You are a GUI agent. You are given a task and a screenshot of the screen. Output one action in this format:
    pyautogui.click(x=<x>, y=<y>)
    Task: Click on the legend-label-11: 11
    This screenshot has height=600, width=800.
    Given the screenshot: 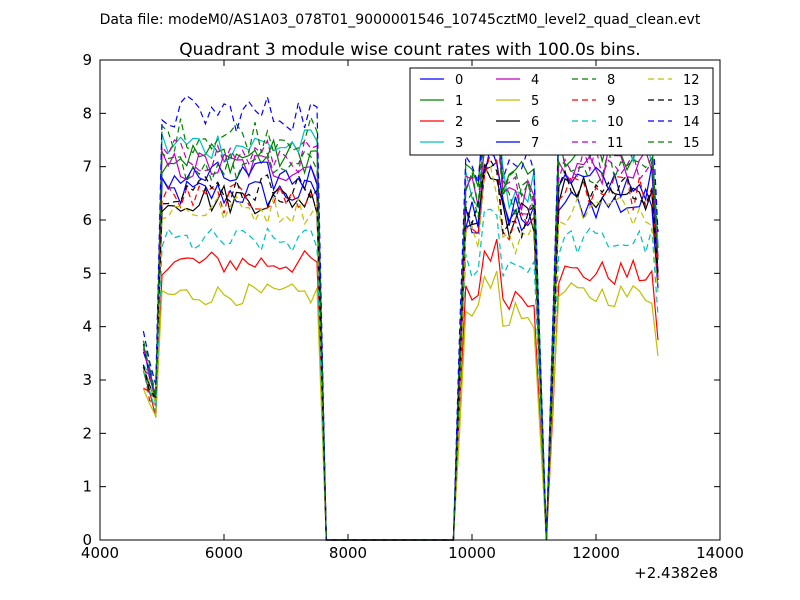 What is the action you would take?
    pyautogui.click(x=615, y=143)
    